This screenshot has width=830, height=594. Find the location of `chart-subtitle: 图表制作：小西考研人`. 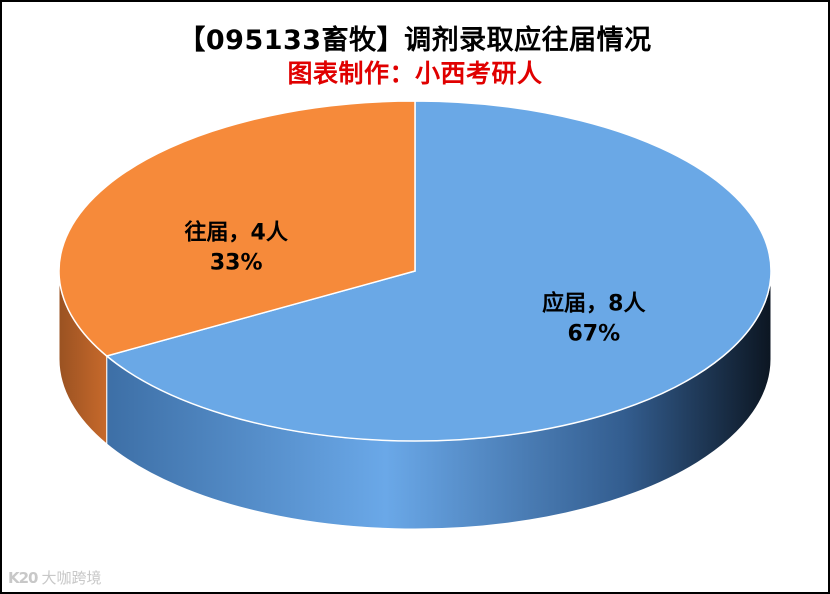

chart-subtitle: 图表制作：小西考研人 is located at coordinates (415, 73).